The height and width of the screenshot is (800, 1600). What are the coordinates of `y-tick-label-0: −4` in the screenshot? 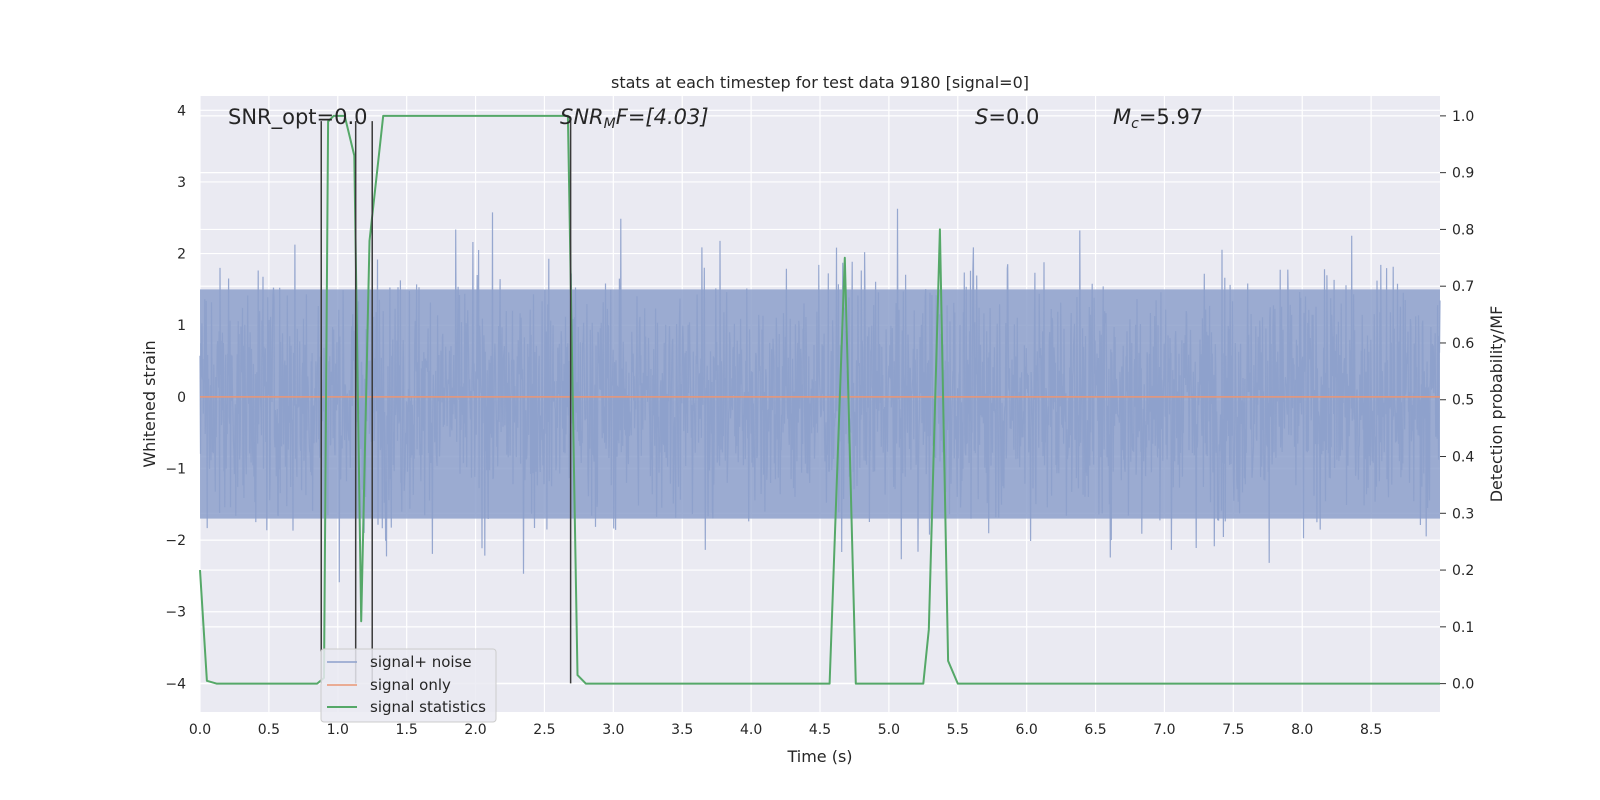 It's located at (175, 684).